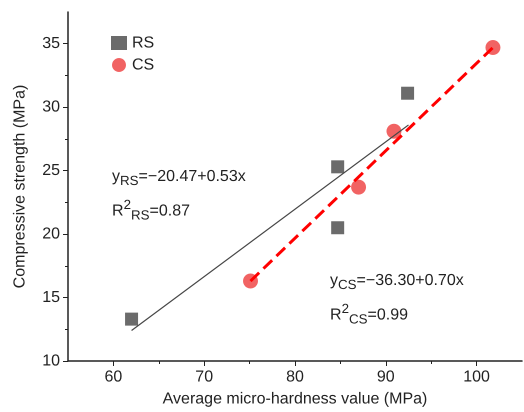  I want to click on y-axis-title: Compressive strength (MPa), so click(20, 186).